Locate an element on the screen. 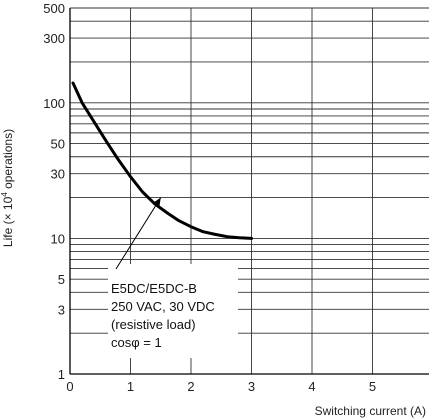 The height and width of the screenshot is (418, 429). annotation-arrowhead is located at coordinates (157, 202).